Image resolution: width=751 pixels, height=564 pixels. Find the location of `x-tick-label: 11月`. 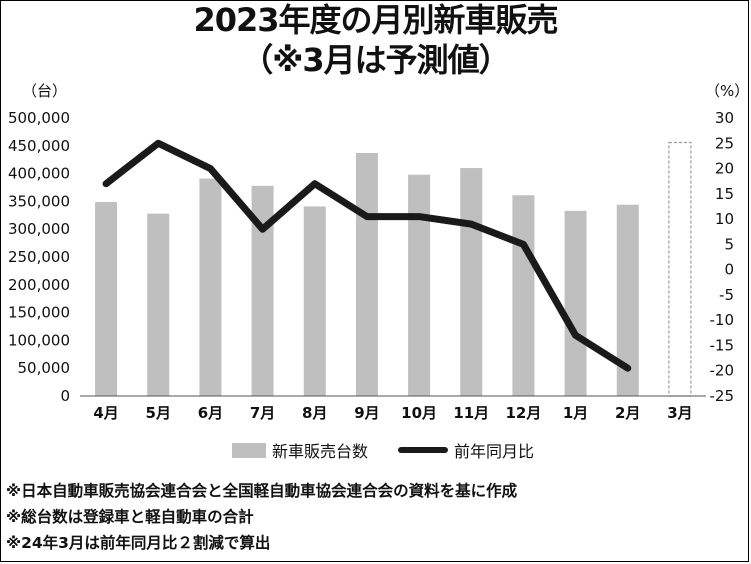

x-tick-label: 11月 is located at coordinates (471, 413).